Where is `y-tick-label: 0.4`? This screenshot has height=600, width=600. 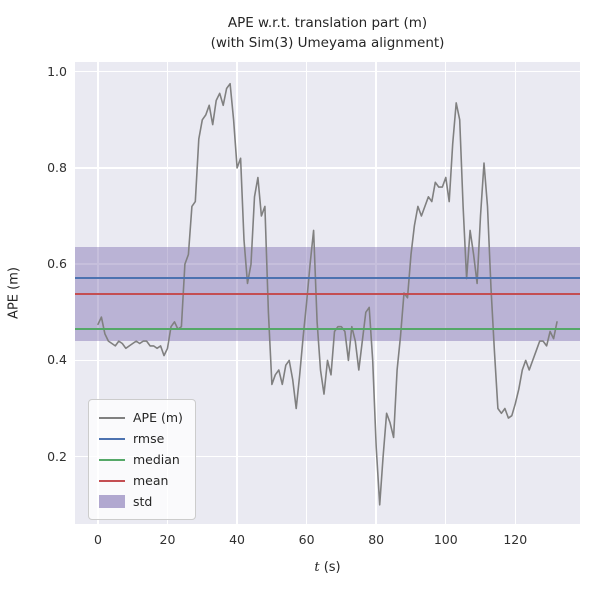
y-tick-label: 0.4 is located at coordinates (57, 360).